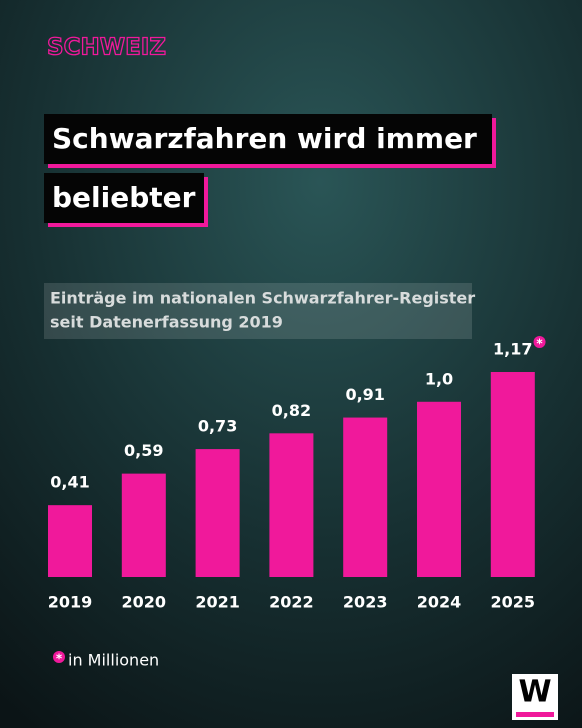 Image resolution: width=582 pixels, height=728 pixels. I want to click on x-tick-label: 2023, so click(365, 602).